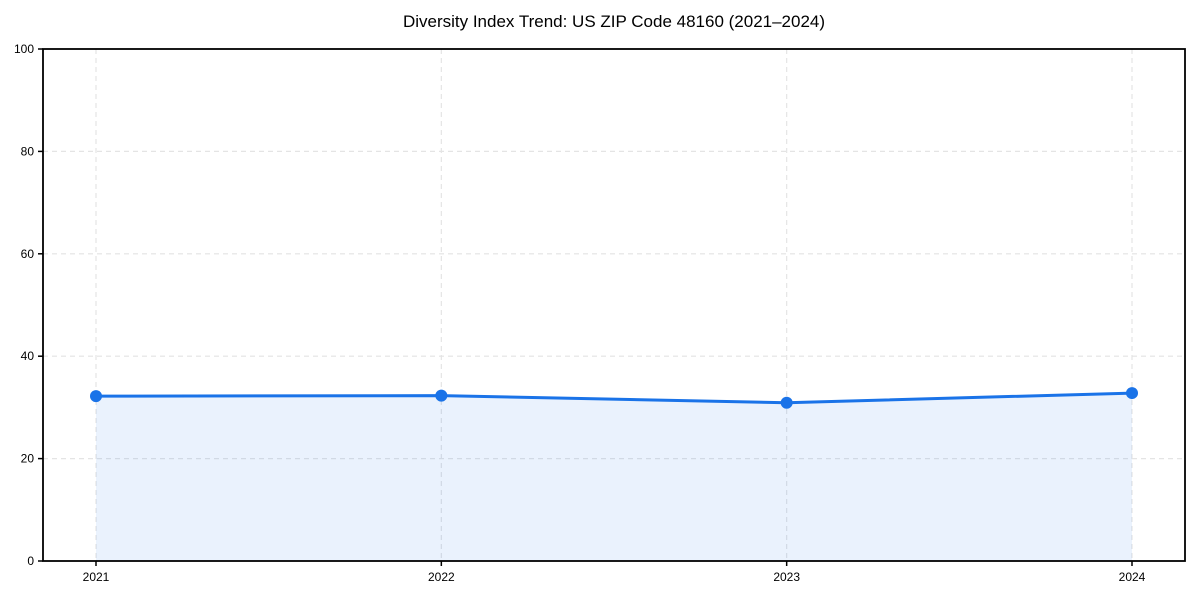 Image resolution: width=1200 pixels, height=600 pixels. What do you see at coordinates (28, 356) in the screenshot?
I see `y-tick-label: 40` at bounding box center [28, 356].